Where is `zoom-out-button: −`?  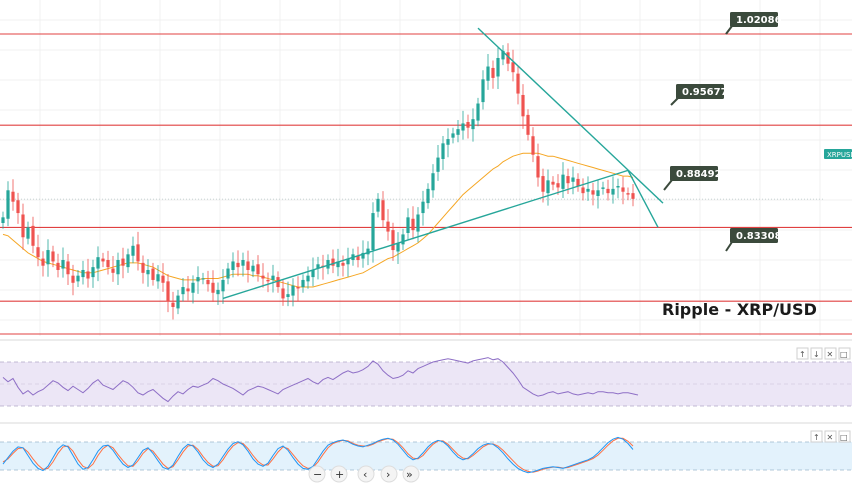
zoom-out-button: − is located at coordinates (317, 474).